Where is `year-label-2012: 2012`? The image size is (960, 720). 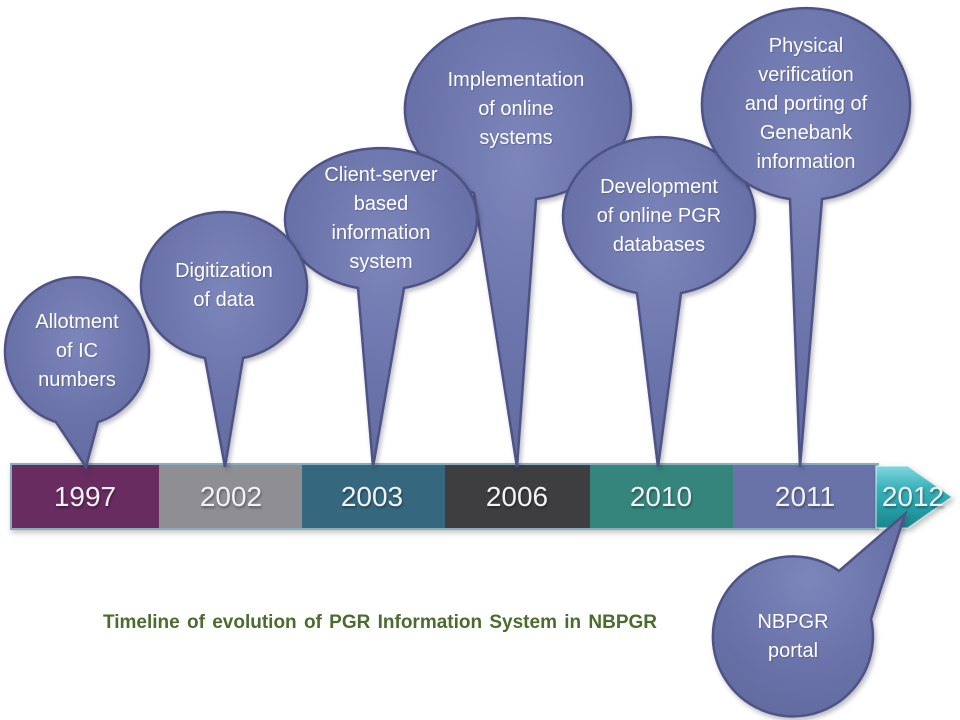 year-label-2012: 2012 is located at coordinates (913, 496).